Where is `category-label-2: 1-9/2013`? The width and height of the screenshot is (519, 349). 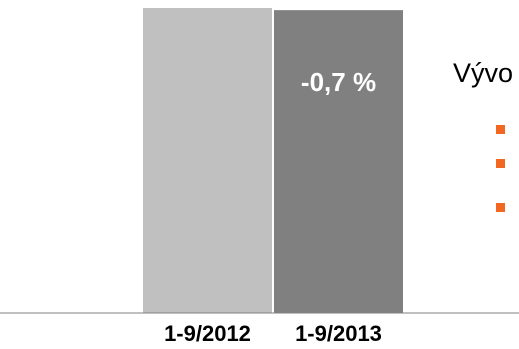
category-label-2: 1-9/2013 is located at coordinates (338, 333).